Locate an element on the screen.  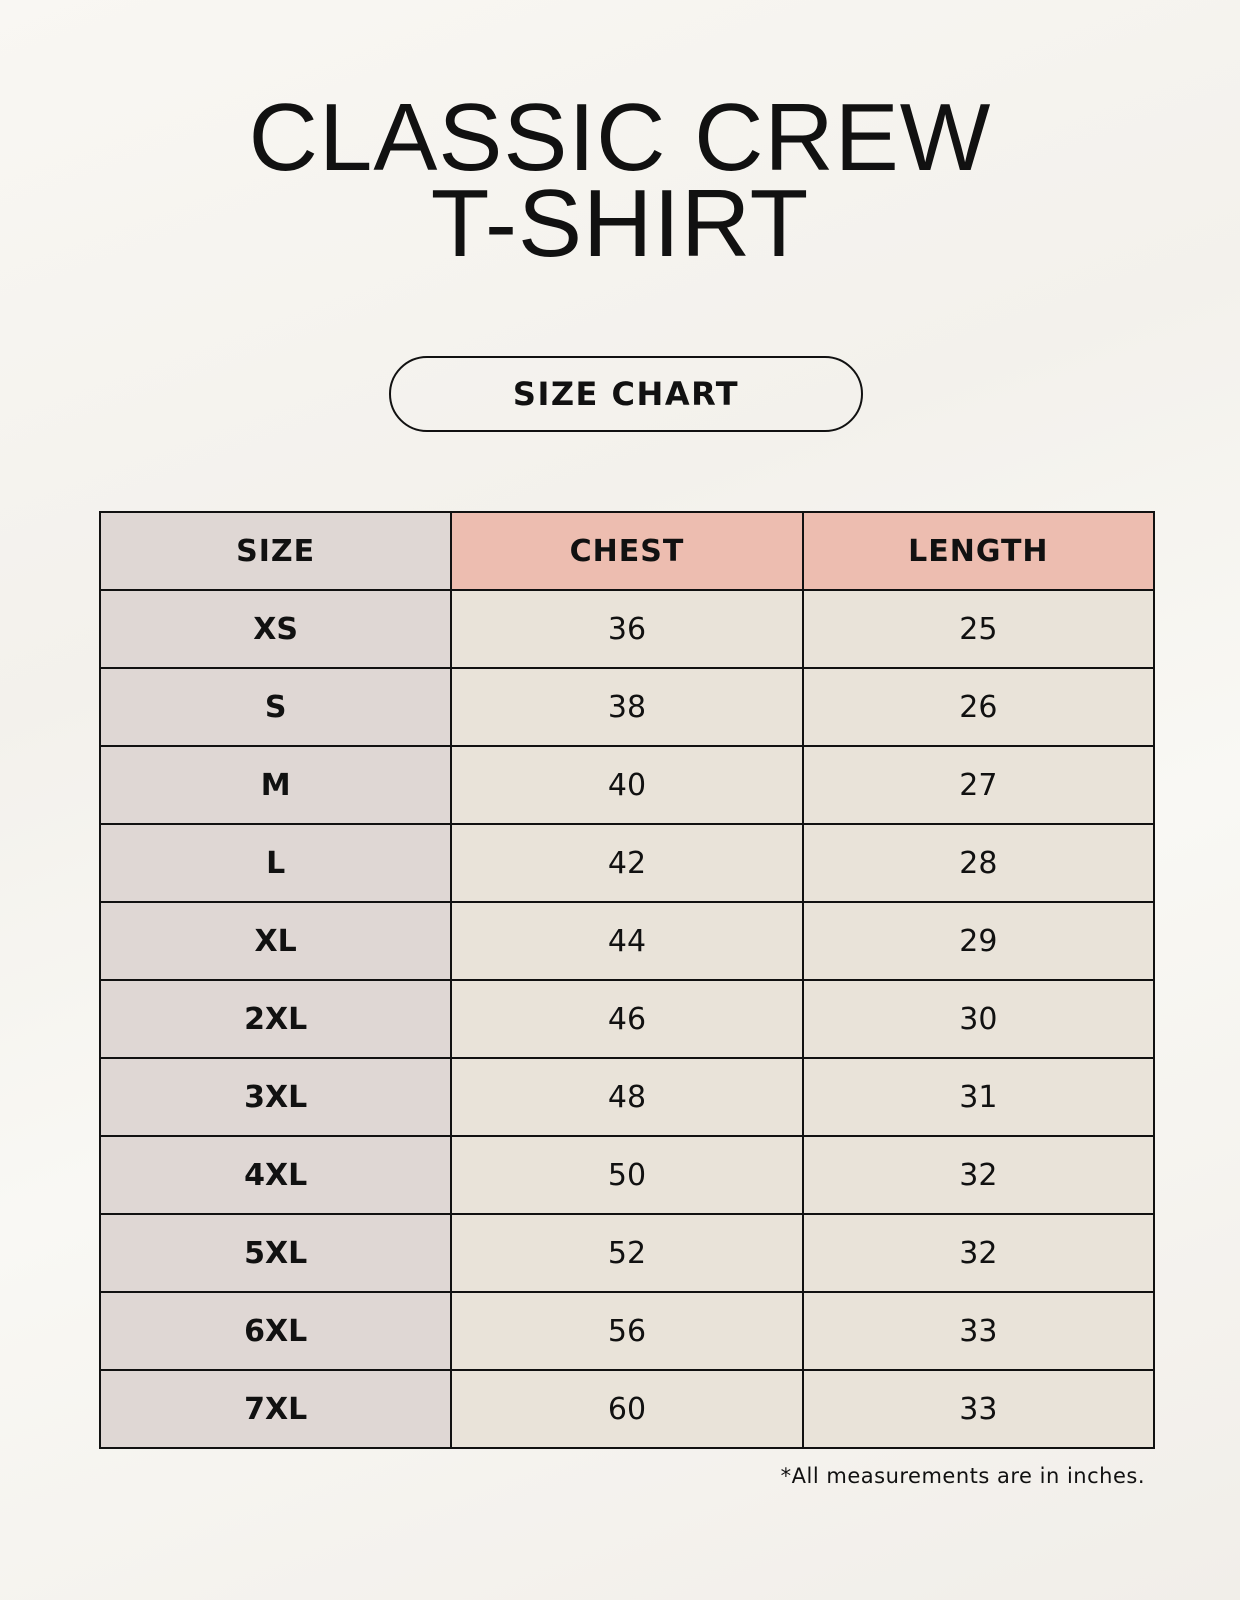
table-row: 6XL 56 33 is located at coordinates (627, 1331).